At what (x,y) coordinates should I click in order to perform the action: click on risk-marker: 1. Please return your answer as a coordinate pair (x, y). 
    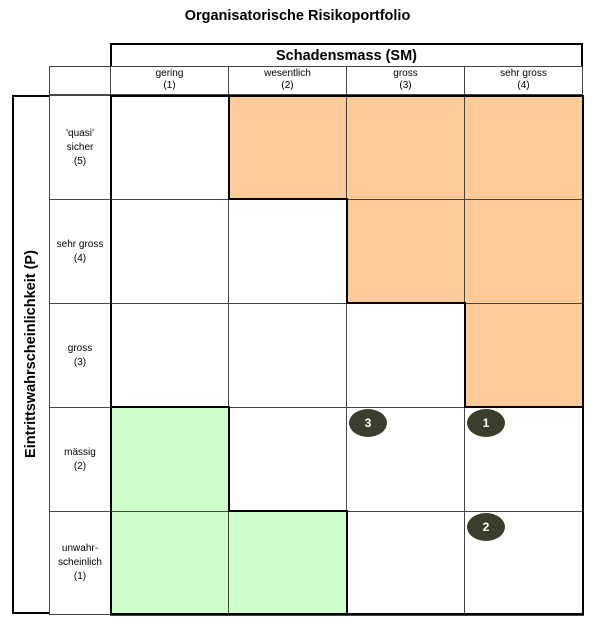
    Looking at the image, I should click on (486, 423).